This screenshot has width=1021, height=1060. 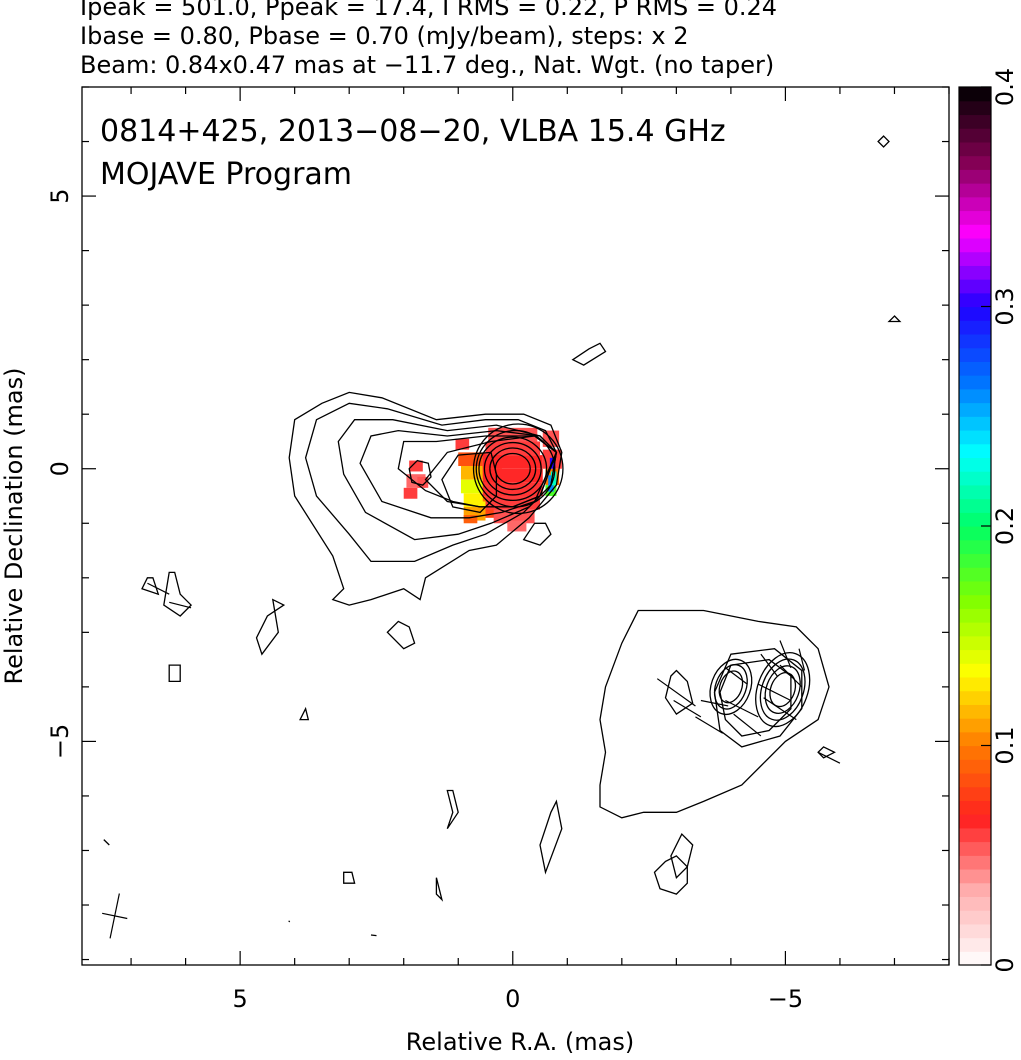 What do you see at coordinates (60, 468) in the screenshot?
I see `y-tick-label-1: 0` at bounding box center [60, 468].